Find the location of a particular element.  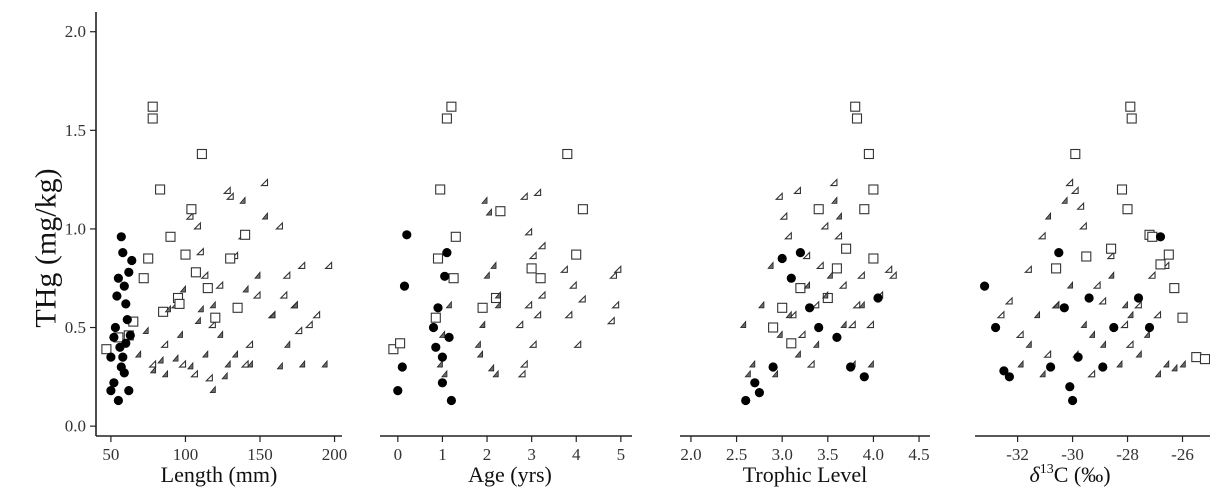

x-tick-label: 0 is located at coordinates (398, 454).